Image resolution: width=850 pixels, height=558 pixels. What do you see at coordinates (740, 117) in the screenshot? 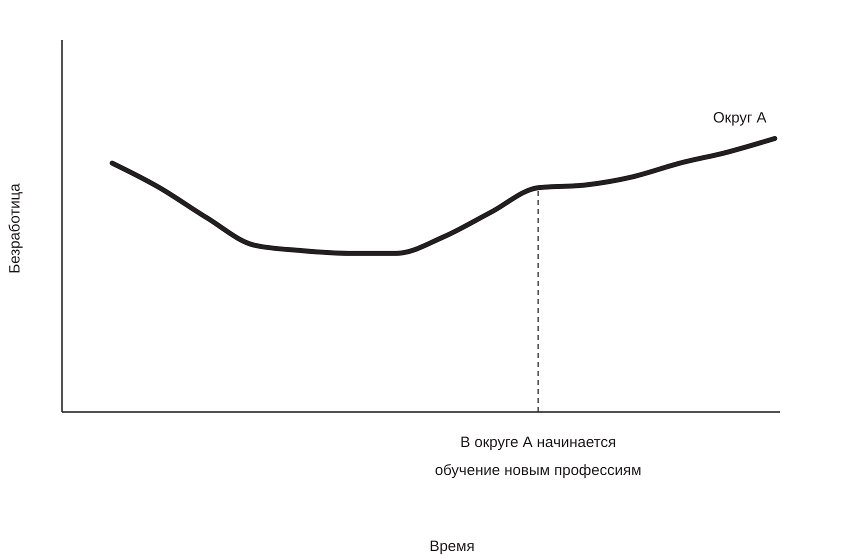
I see `series-label: Округ А` at bounding box center [740, 117].